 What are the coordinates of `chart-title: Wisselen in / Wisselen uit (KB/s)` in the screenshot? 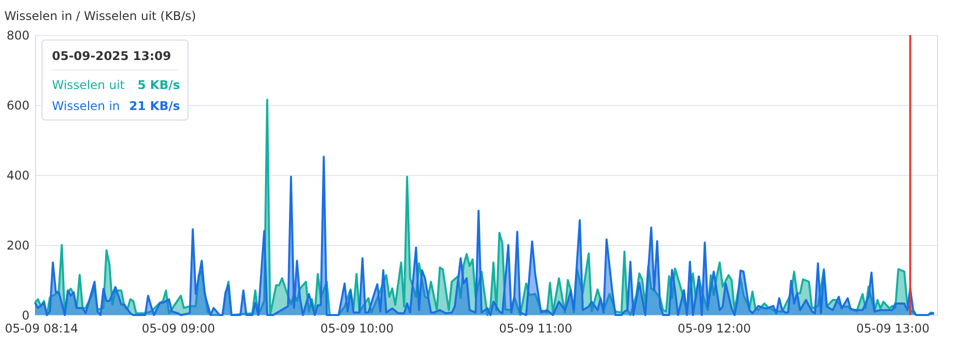 It's located at (100, 16).